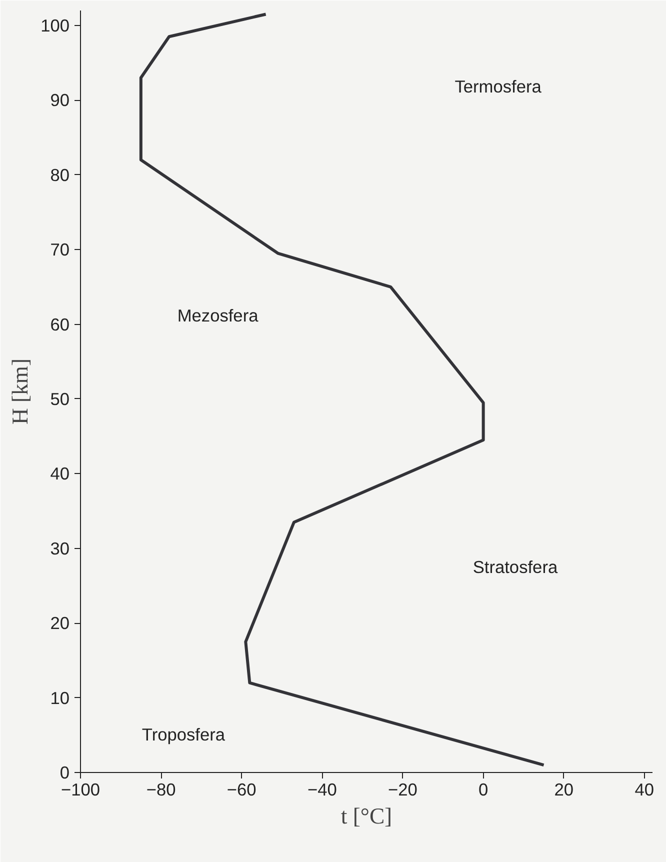 This screenshot has height=862, width=666. I want to click on y-tick-label: 60, so click(60, 324).